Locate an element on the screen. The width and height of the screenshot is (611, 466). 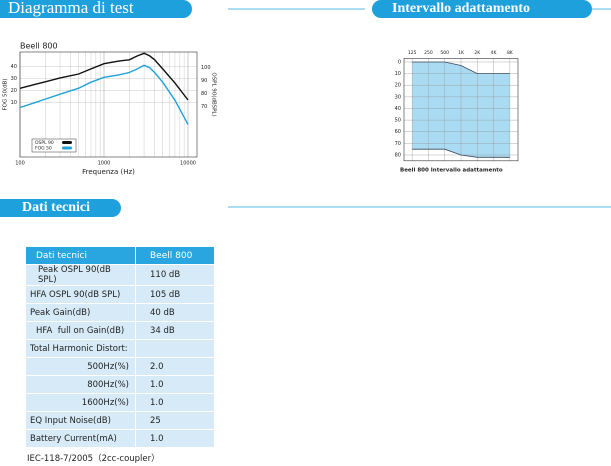
table-header: Dati tecnici is located at coordinates (80, 255).